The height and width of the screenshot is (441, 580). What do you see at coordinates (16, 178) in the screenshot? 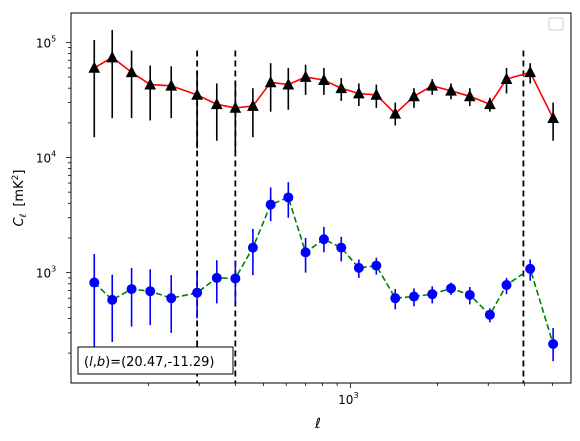
I see `y-axis-label-unit-sup: 2` at bounding box center [16, 178].